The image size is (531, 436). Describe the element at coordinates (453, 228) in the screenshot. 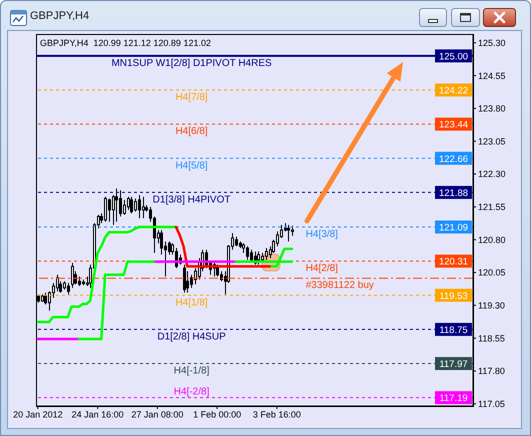

I see `annotation: 121.09` at that location.